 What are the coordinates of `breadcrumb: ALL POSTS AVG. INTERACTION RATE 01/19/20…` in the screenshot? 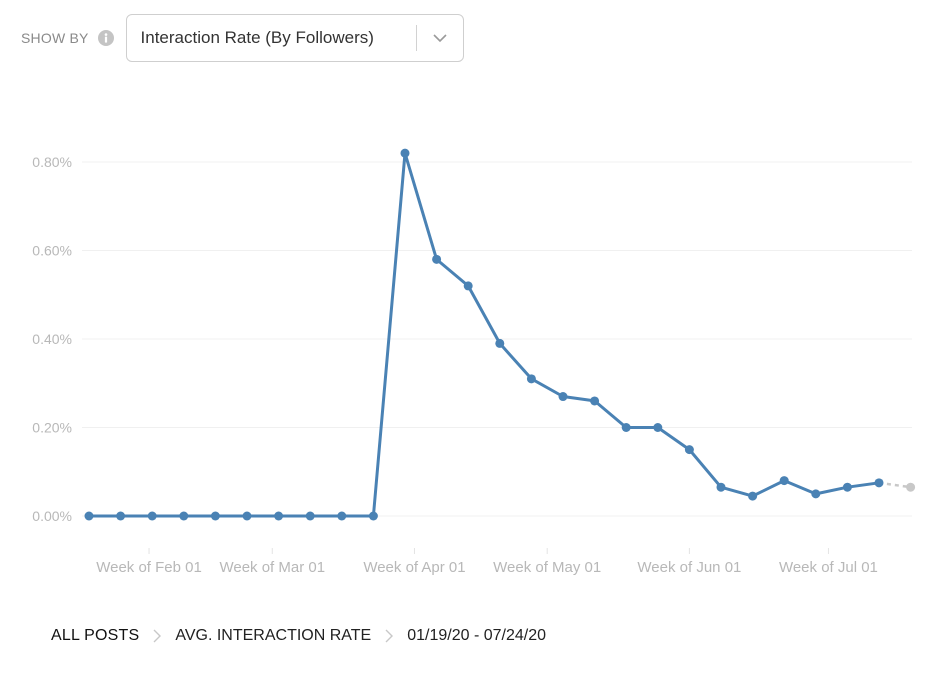 It's located at (298, 636).